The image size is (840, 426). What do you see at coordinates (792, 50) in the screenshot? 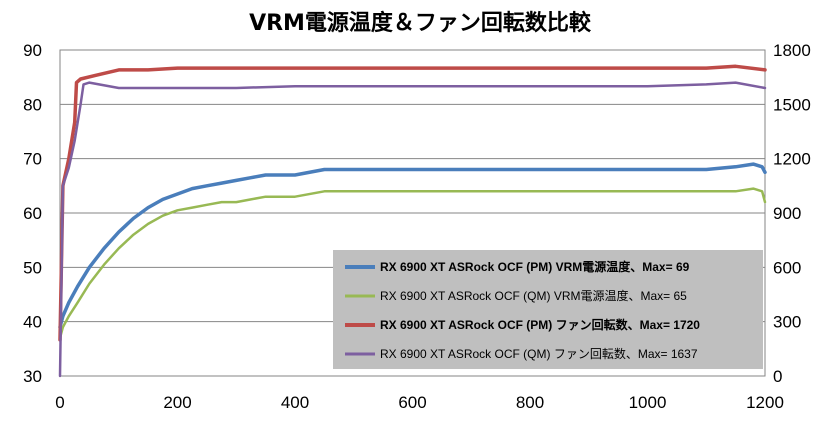
I see `y2-tick-label: 1800` at bounding box center [792, 50].